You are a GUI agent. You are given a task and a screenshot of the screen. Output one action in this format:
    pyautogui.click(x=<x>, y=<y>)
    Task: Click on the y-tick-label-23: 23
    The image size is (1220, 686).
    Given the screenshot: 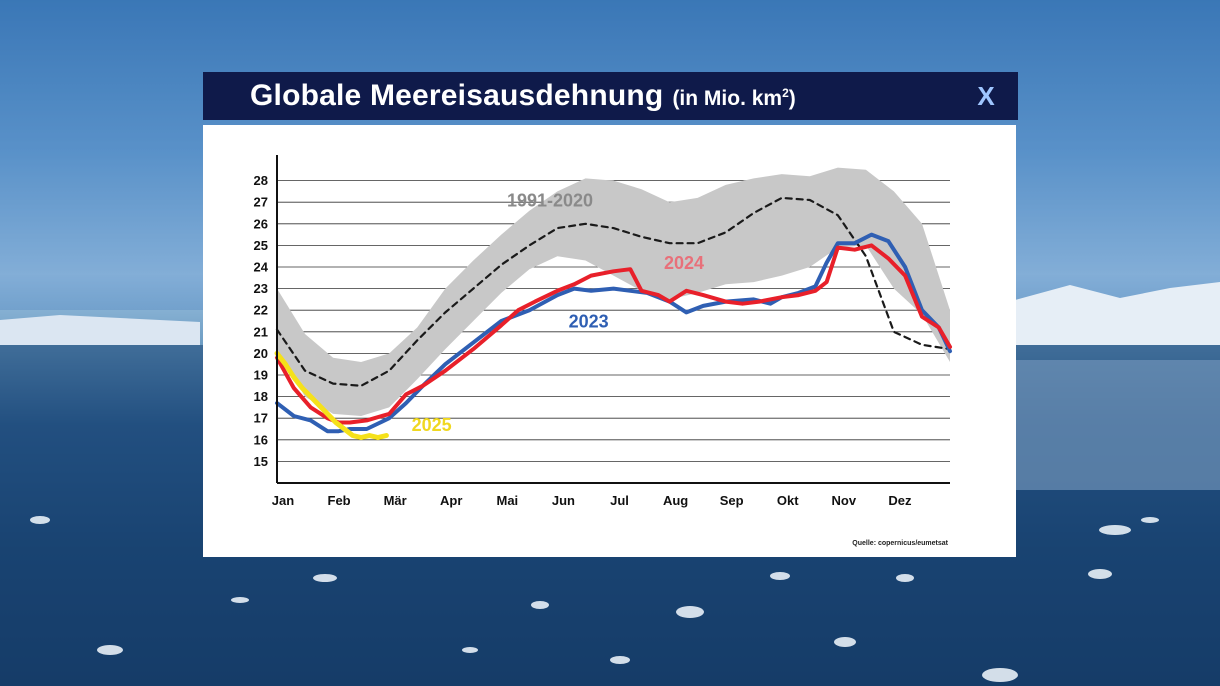 What is the action you would take?
    pyautogui.click(x=261, y=288)
    